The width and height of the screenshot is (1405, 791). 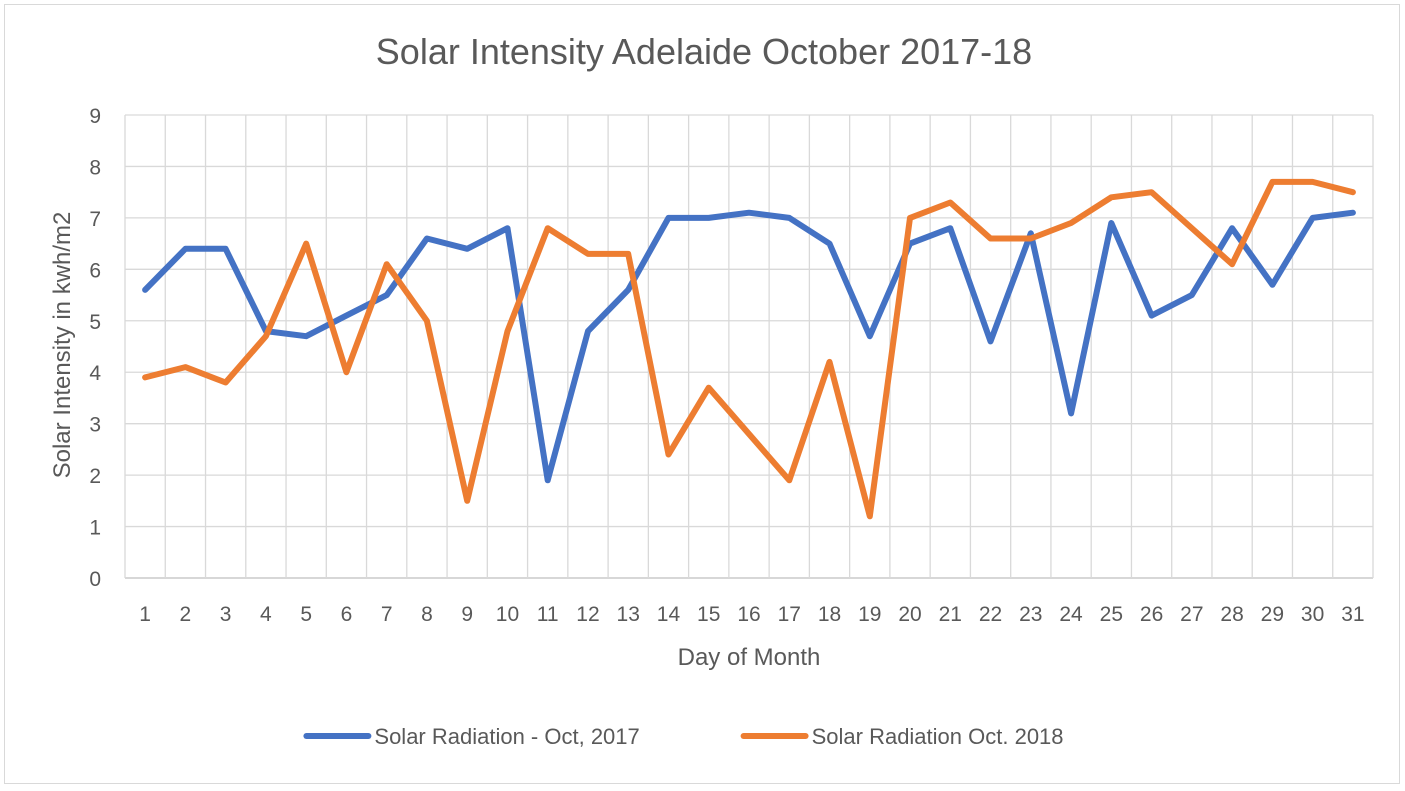 What do you see at coordinates (95, 167) in the screenshot?
I see `y-tick-label: 8` at bounding box center [95, 167].